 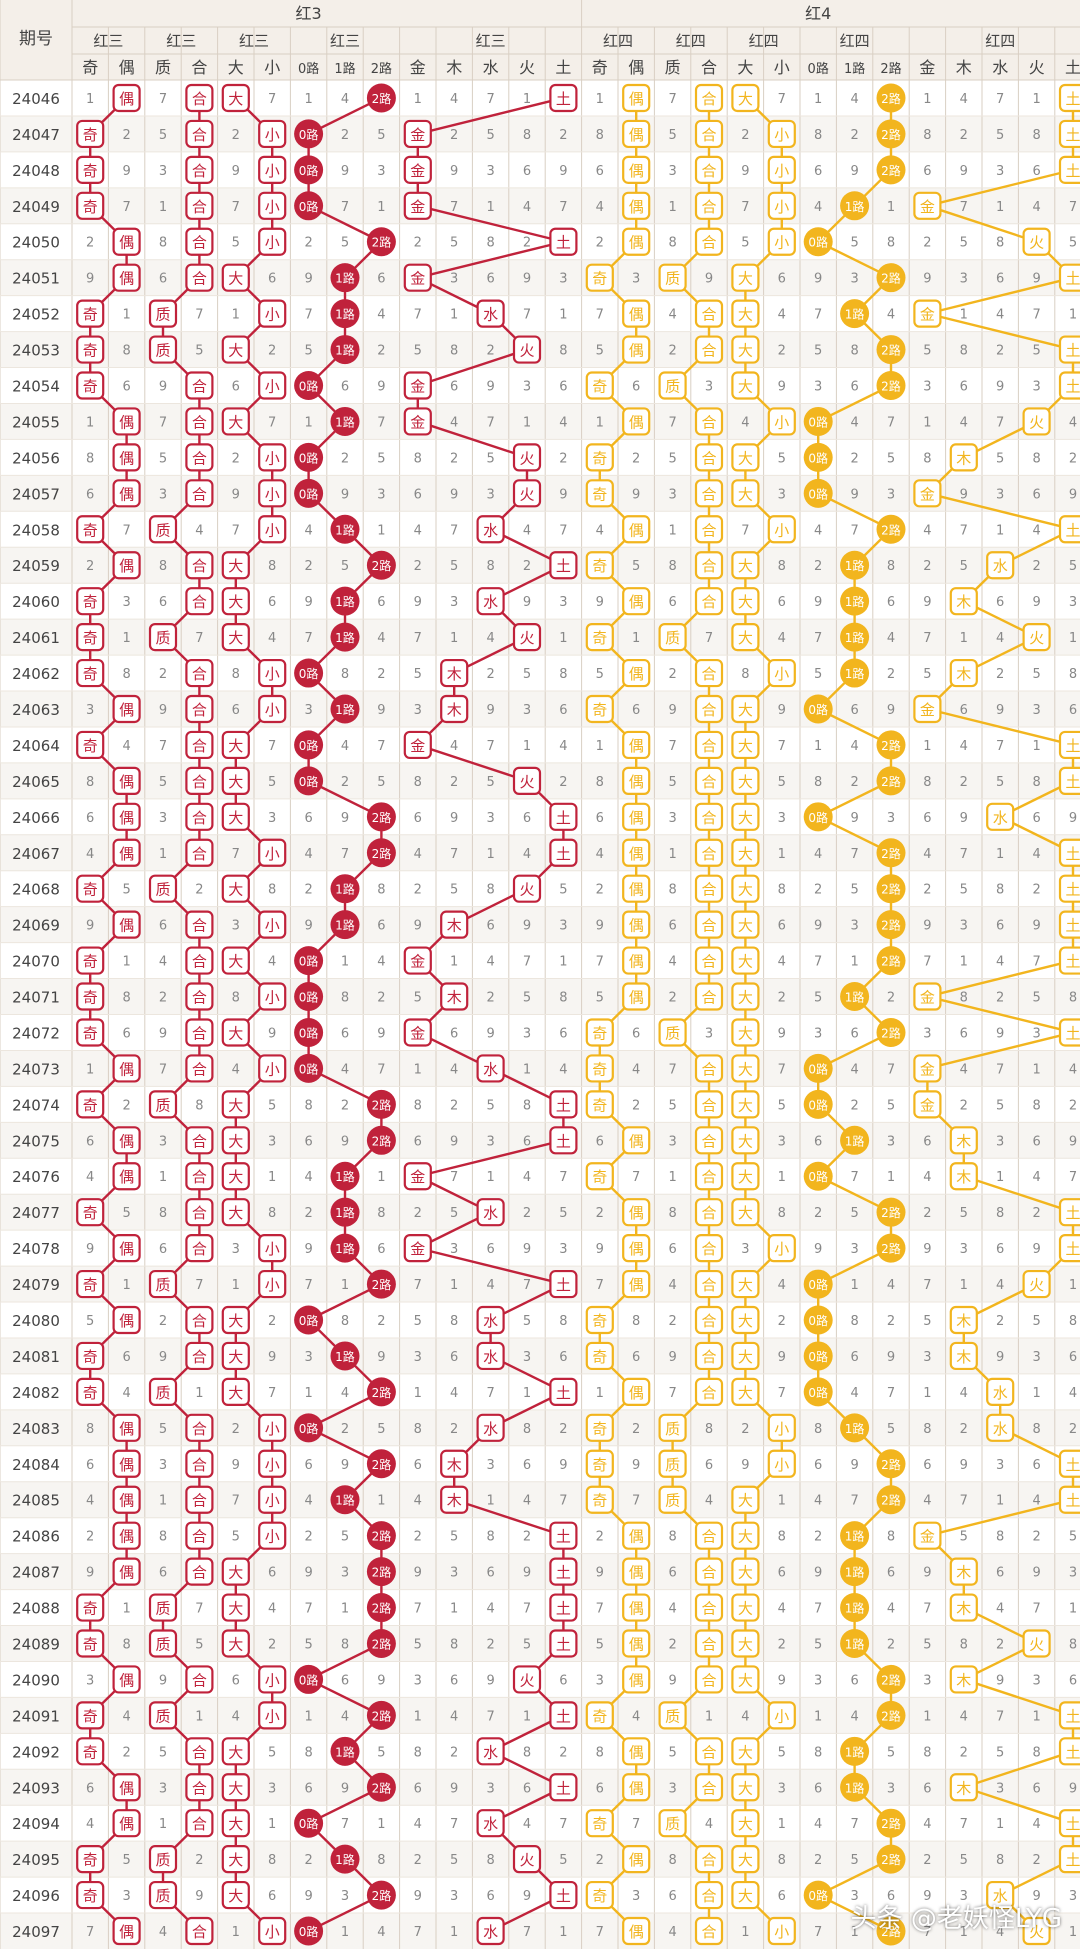 What do you see at coordinates (454, 1501) in the screenshot?
I see `hit-label: 木` at bounding box center [454, 1501].